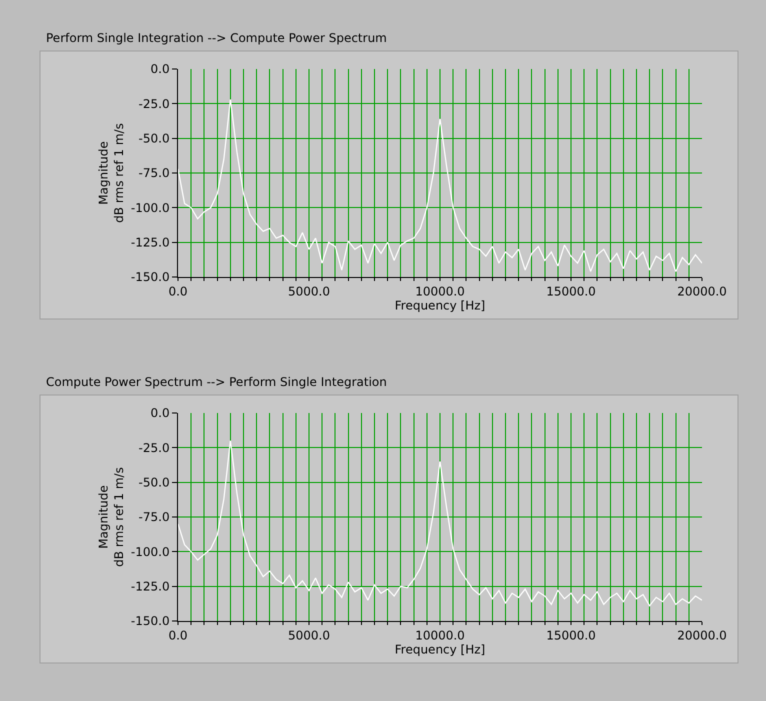 This screenshot has width=766, height=701. What do you see at coordinates (216, 38) in the screenshot?
I see `chart-title: Perform Single Integration --> Compute Power Spectrum` at bounding box center [216, 38].